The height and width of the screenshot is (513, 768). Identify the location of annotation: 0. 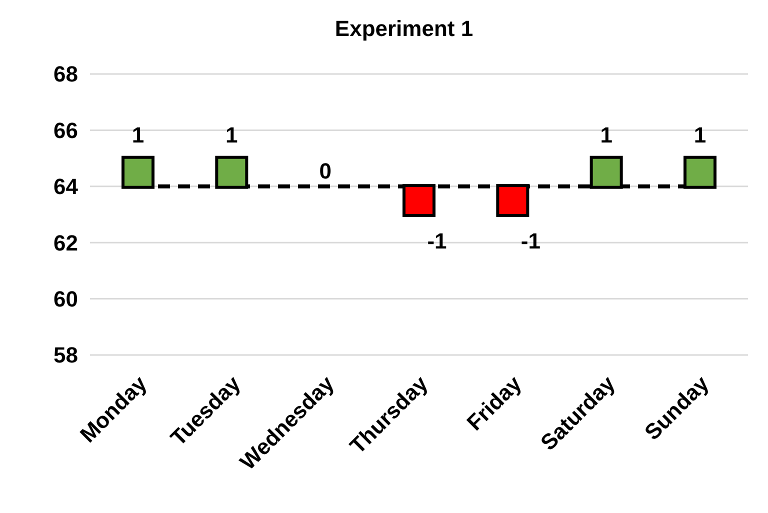
(325, 171).